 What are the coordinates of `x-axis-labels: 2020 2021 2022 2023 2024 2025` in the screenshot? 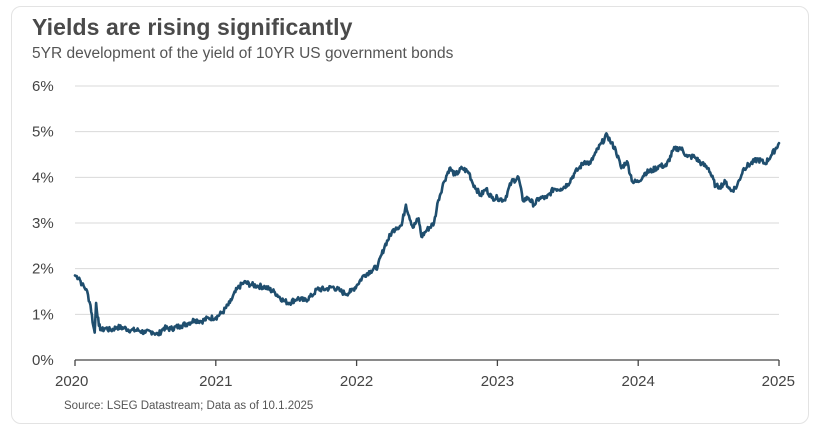 It's located at (425, 381).